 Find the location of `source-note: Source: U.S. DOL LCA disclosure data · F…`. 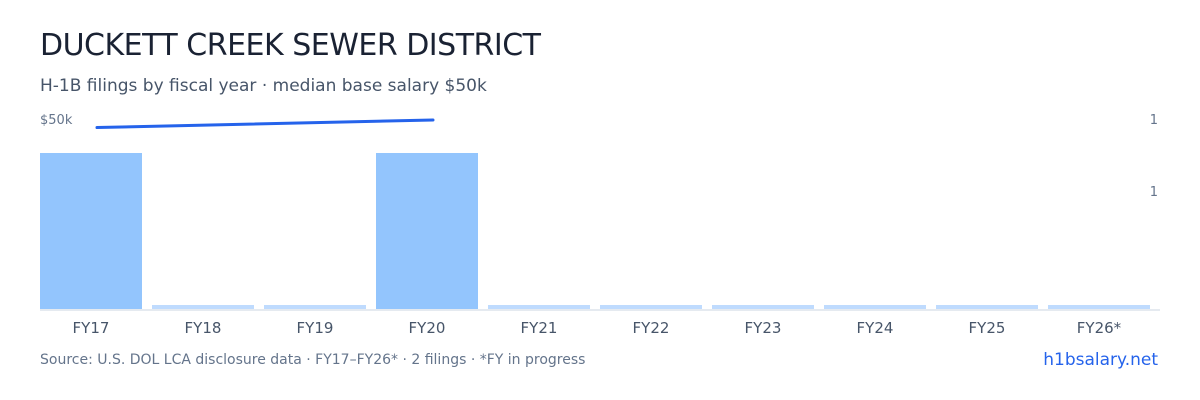

source-note: Source: U.S. DOL LCA disclosure data · F… is located at coordinates (313, 360).